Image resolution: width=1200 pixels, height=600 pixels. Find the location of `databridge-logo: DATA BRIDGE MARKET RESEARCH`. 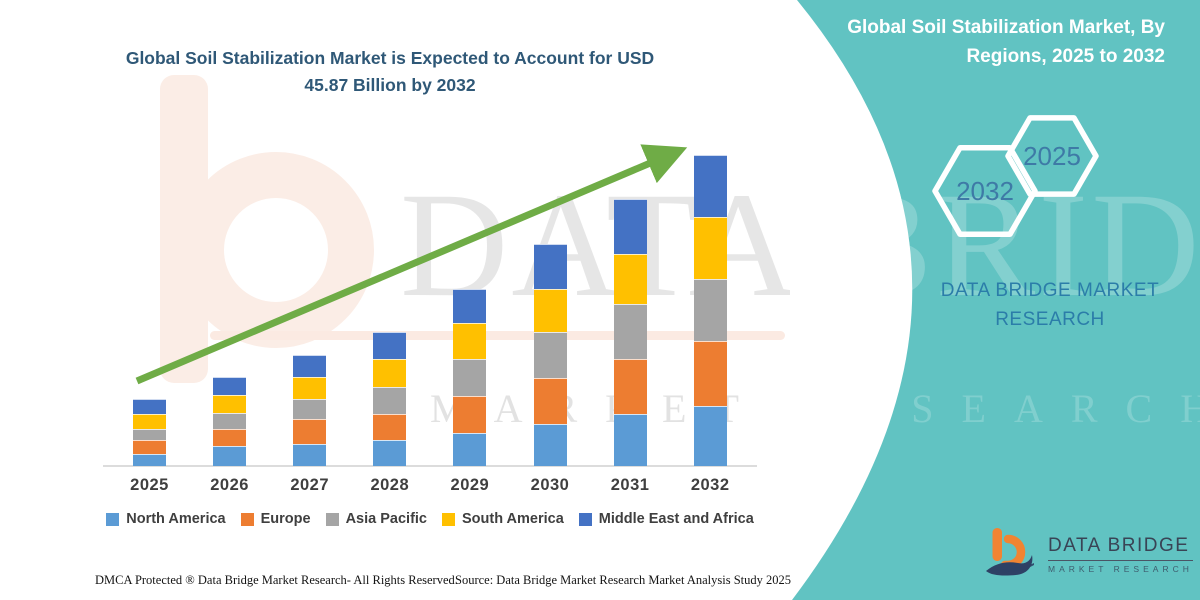

databridge-logo: DATA BRIDGE MARKET RESEARCH is located at coordinates (1087, 554).